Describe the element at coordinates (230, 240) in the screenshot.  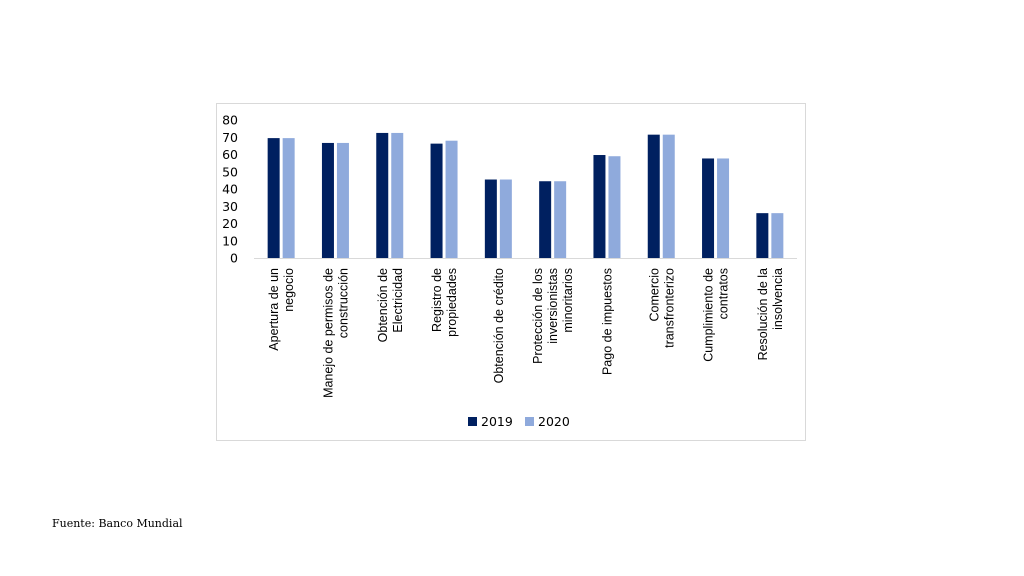
I see `y-tick-label: 10` at that location.